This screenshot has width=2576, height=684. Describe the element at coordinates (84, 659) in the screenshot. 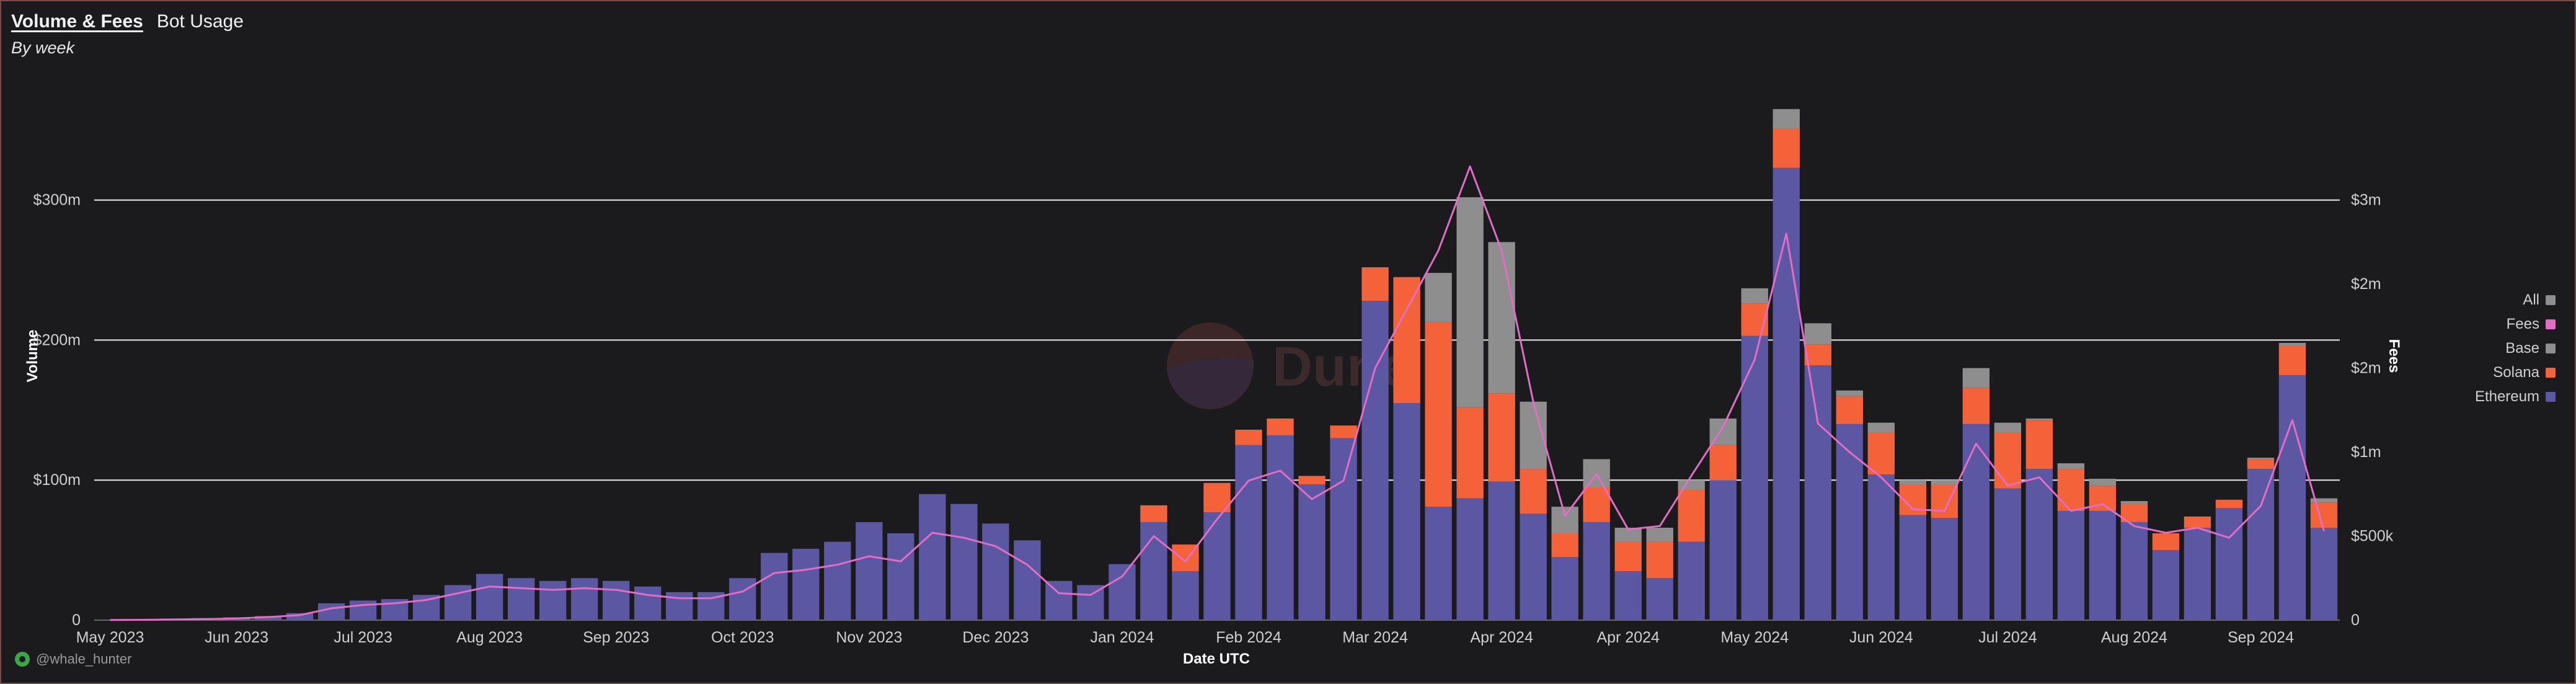

I see `author-handle: @whale_hunter` at that location.